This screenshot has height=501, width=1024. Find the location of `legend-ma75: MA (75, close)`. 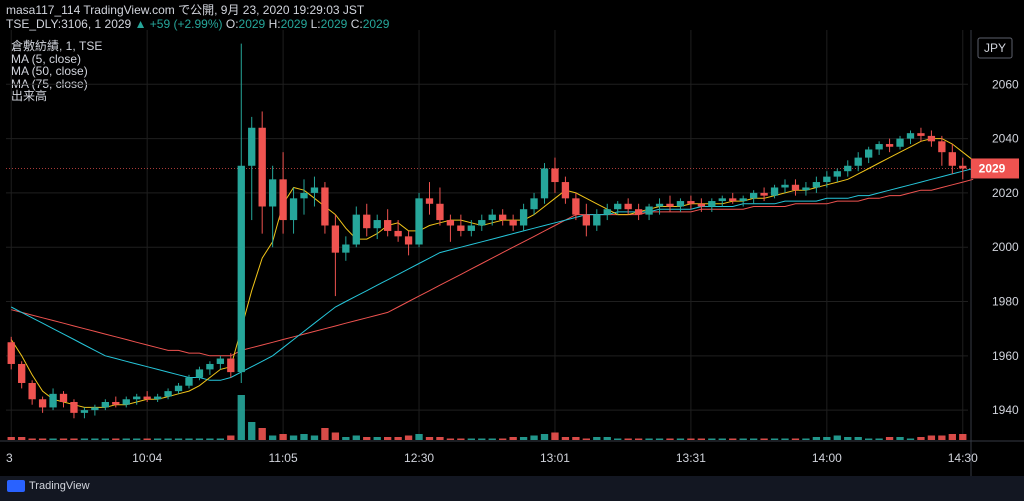

legend-ma75: MA (75, close) is located at coordinates (49, 83).